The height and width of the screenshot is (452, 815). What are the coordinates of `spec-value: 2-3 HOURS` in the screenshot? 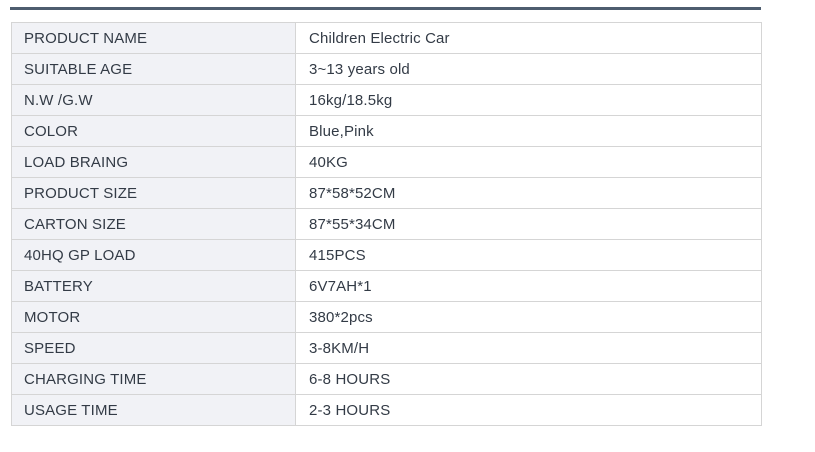 It's located at (528, 410).